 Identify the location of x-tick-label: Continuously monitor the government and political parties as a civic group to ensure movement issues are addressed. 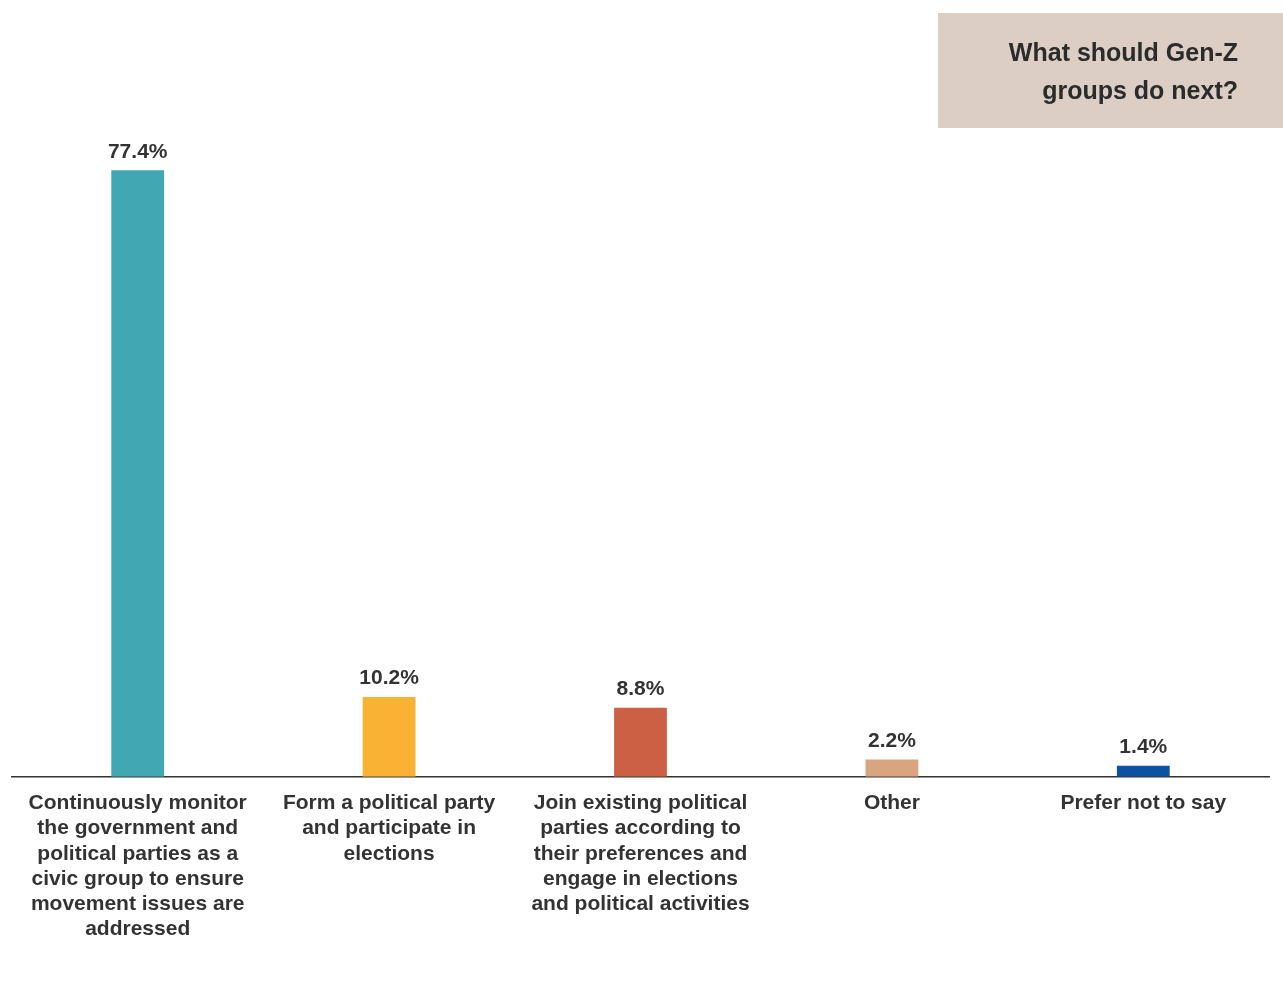
(137, 865).